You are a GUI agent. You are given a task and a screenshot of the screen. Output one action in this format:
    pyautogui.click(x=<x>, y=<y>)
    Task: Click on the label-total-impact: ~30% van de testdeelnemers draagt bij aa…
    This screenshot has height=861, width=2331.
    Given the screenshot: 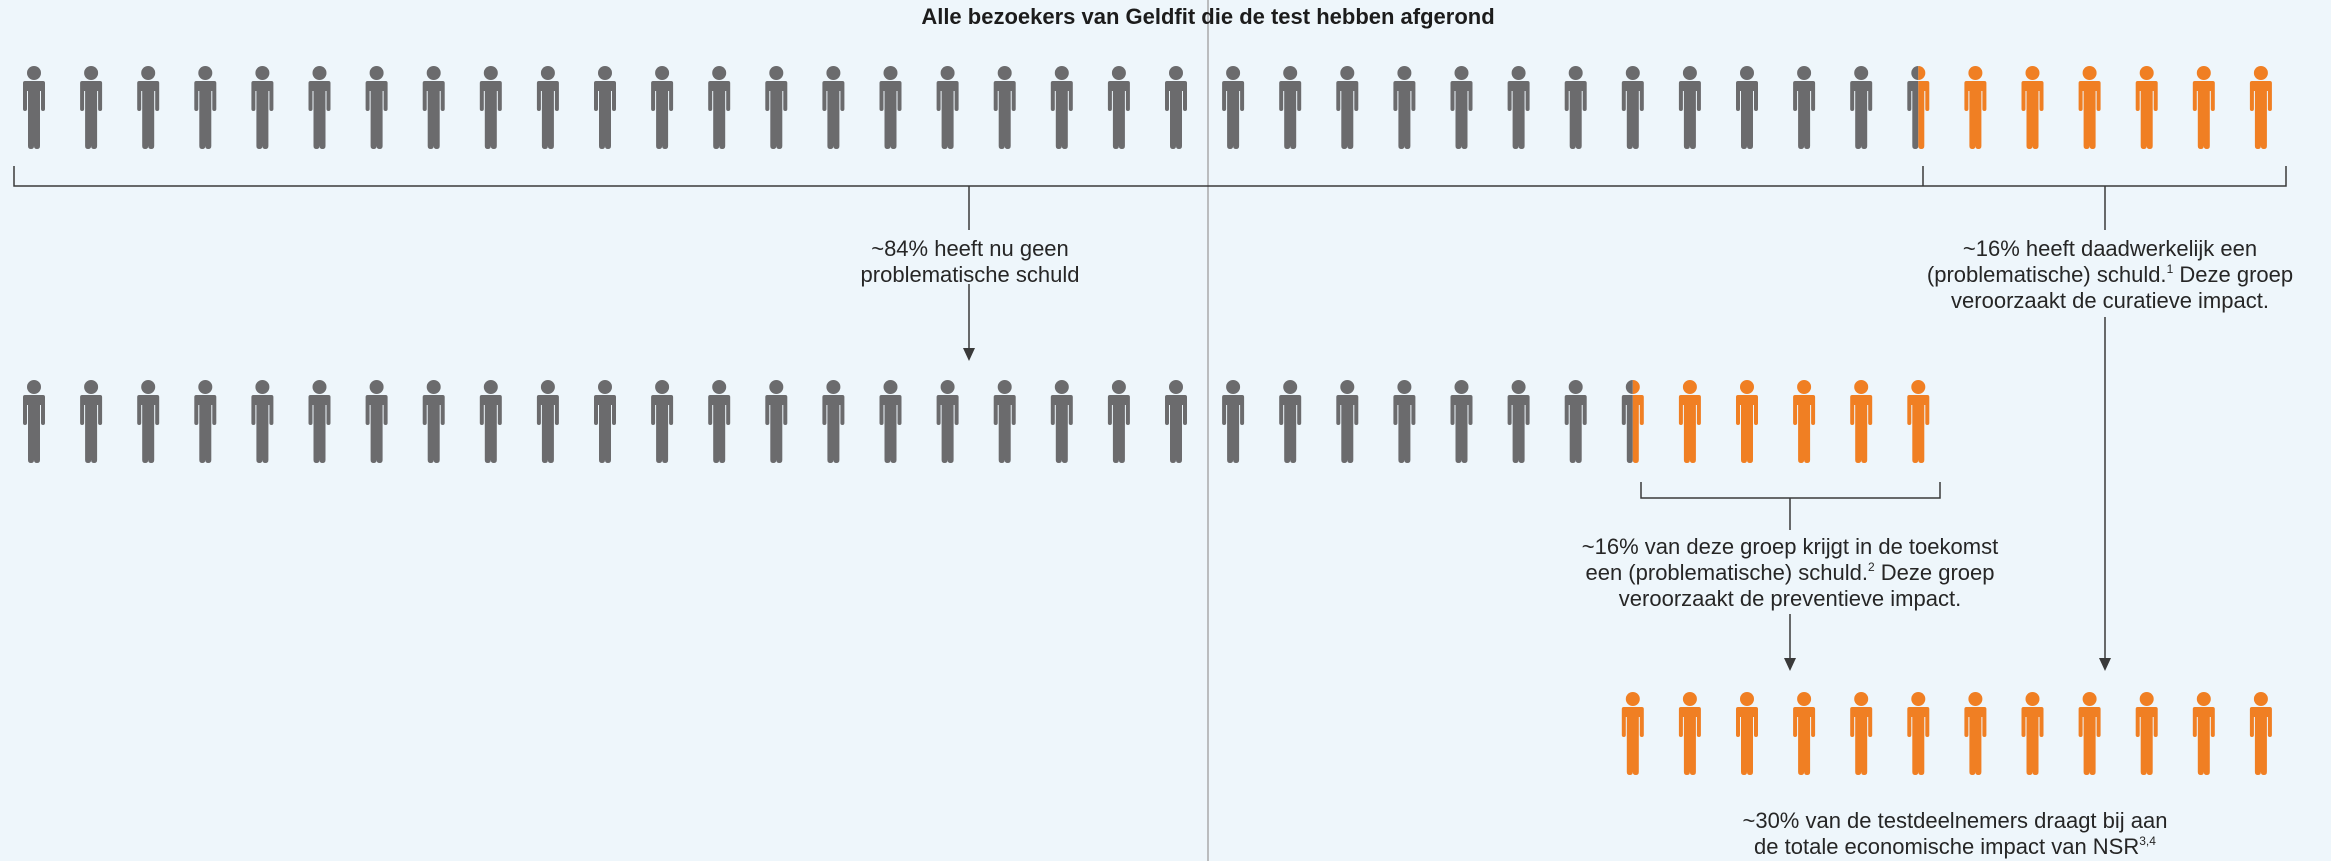 What is the action you would take?
    pyautogui.click(x=1955, y=834)
    